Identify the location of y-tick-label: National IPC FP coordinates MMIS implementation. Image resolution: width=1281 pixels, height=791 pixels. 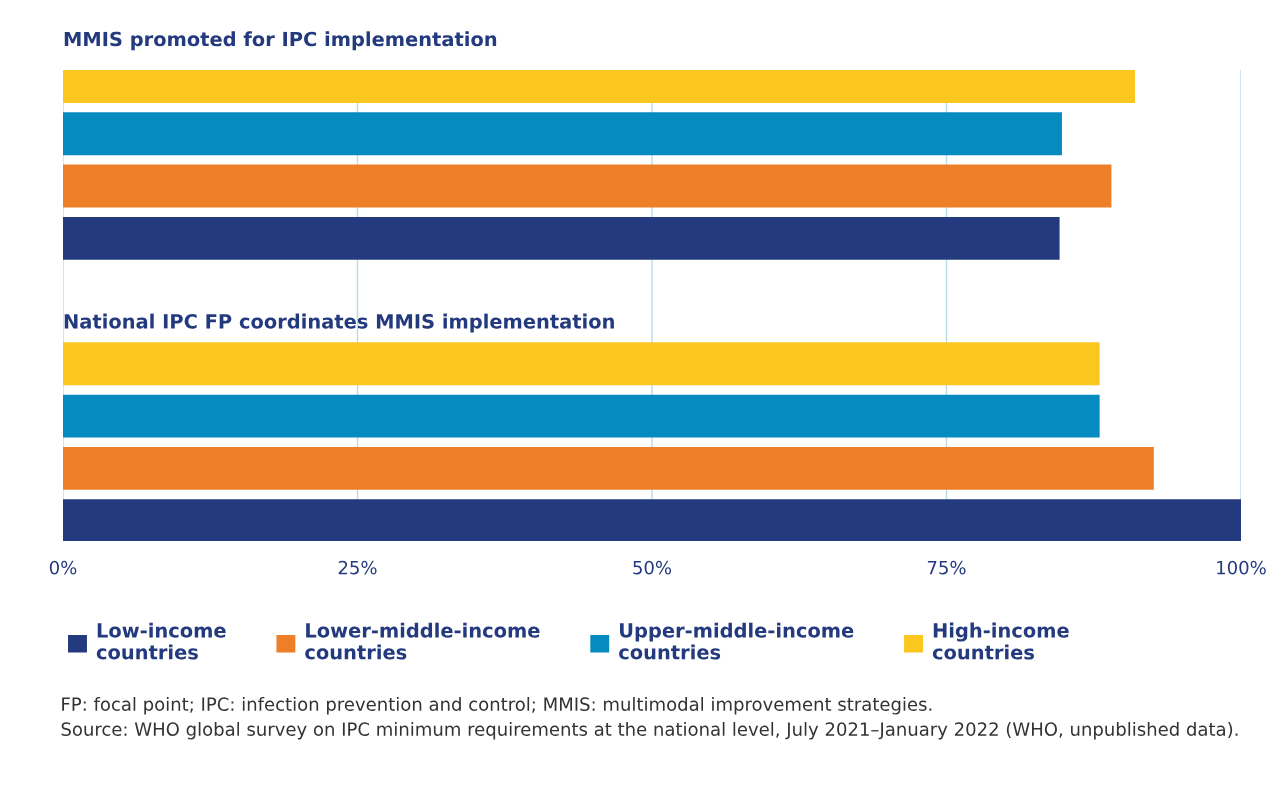
(339, 323).